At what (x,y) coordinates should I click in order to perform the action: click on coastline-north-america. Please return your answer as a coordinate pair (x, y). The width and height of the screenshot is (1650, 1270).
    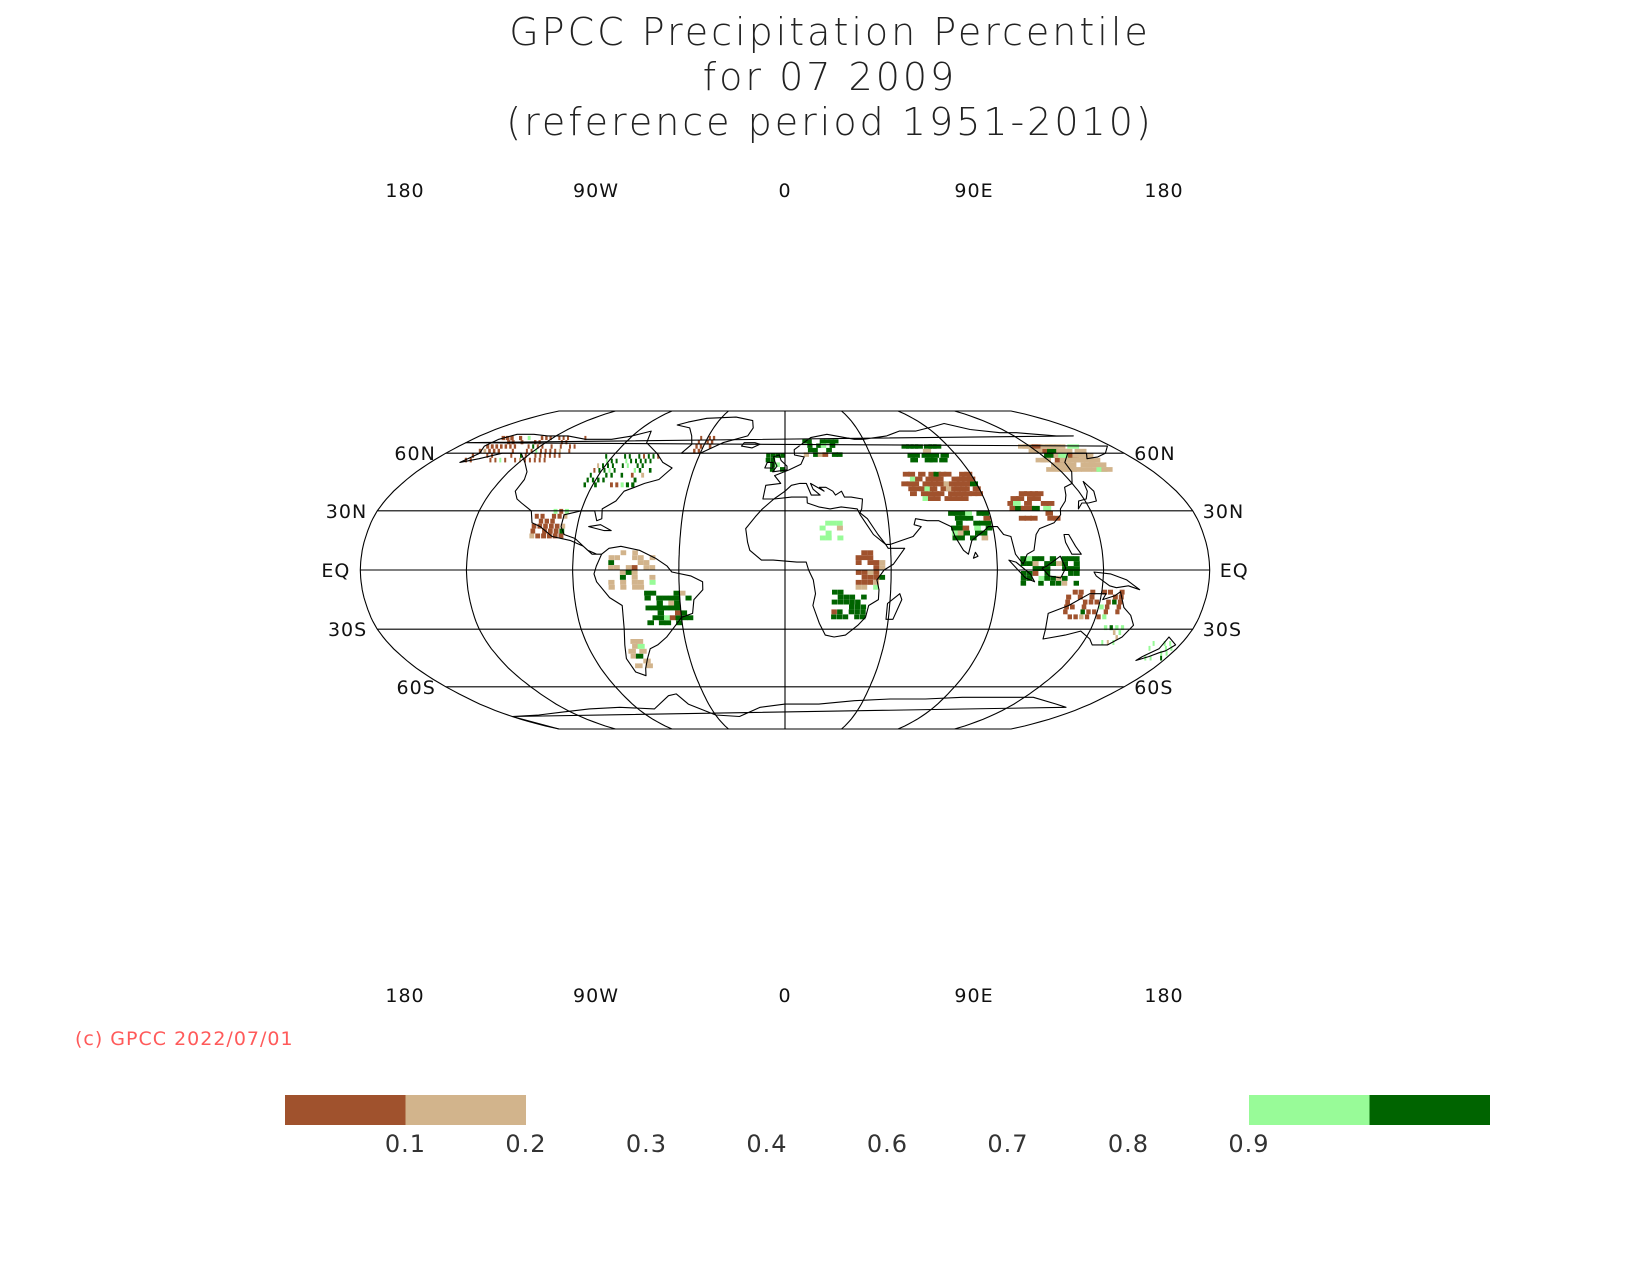
    Looking at the image, I should click on (566, 492).